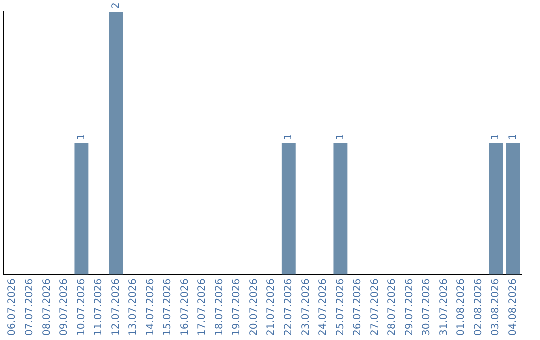  Describe the element at coordinates (134, 307) in the screenshot. I see `x-tick-label: 13.07.2026` at that location.